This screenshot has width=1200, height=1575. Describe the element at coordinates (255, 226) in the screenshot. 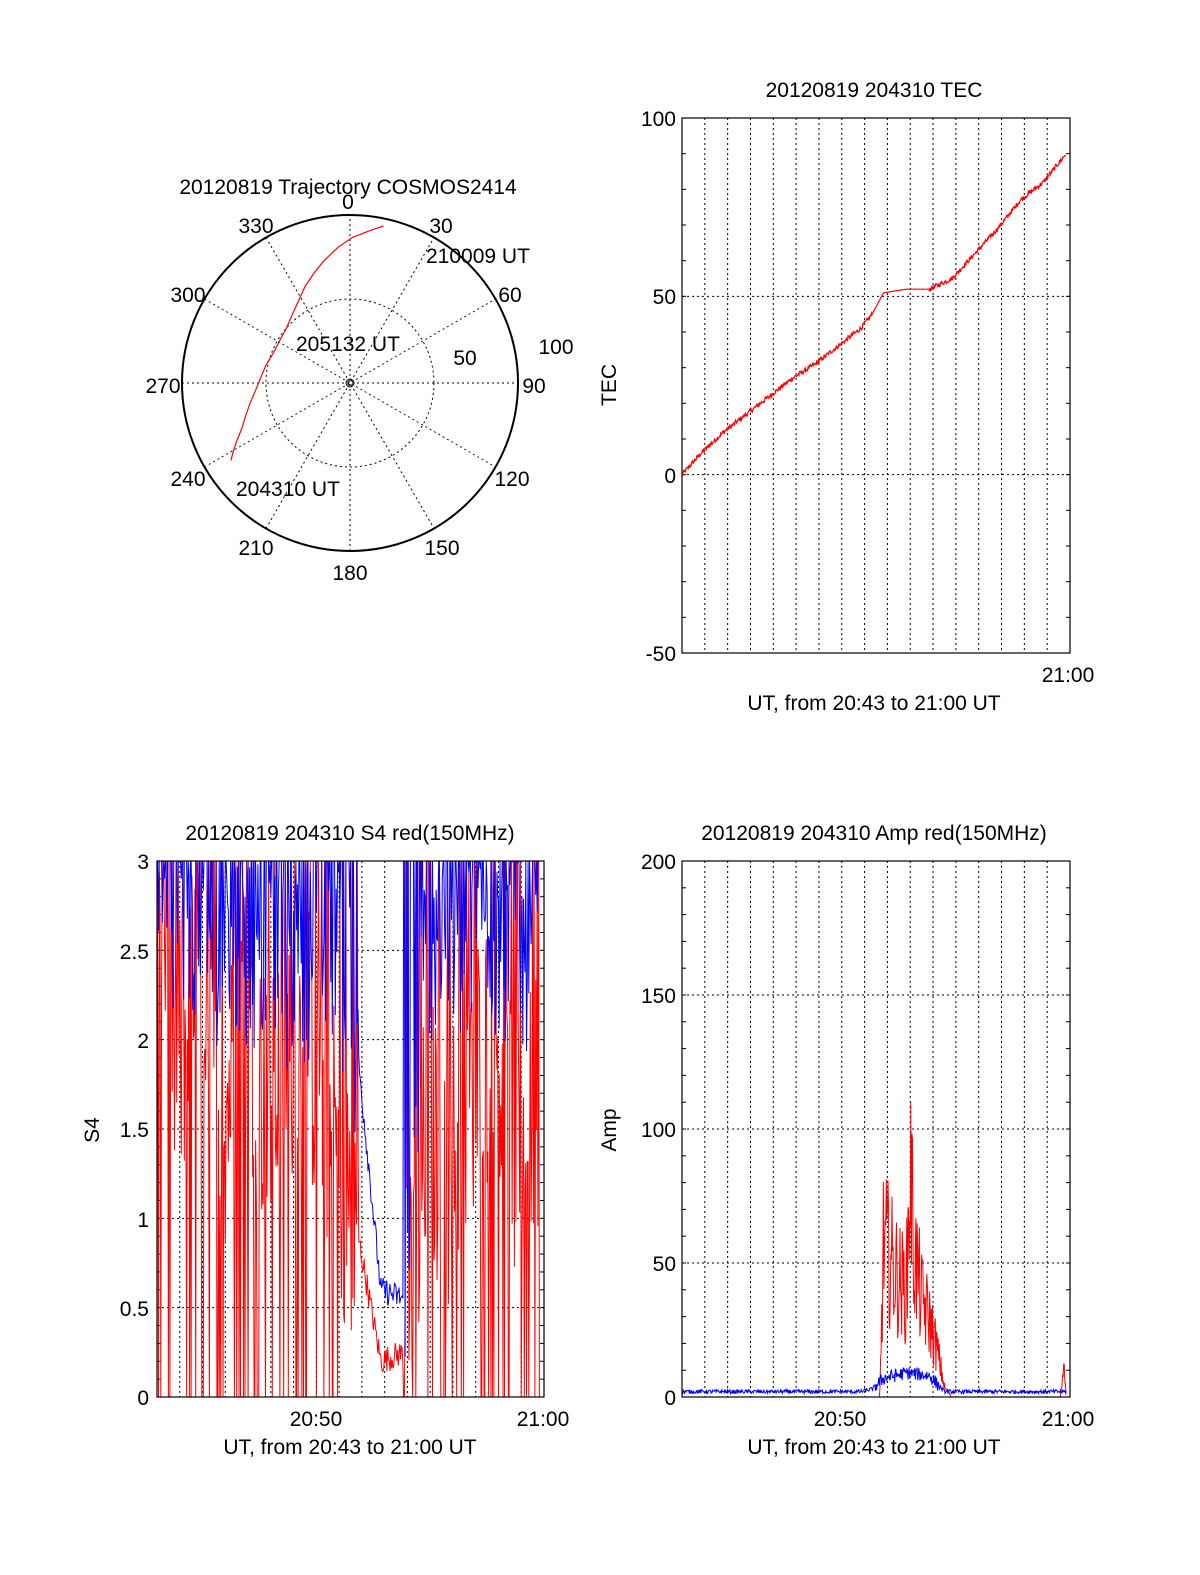

I see `azimuth-label-330: 330` at that location.